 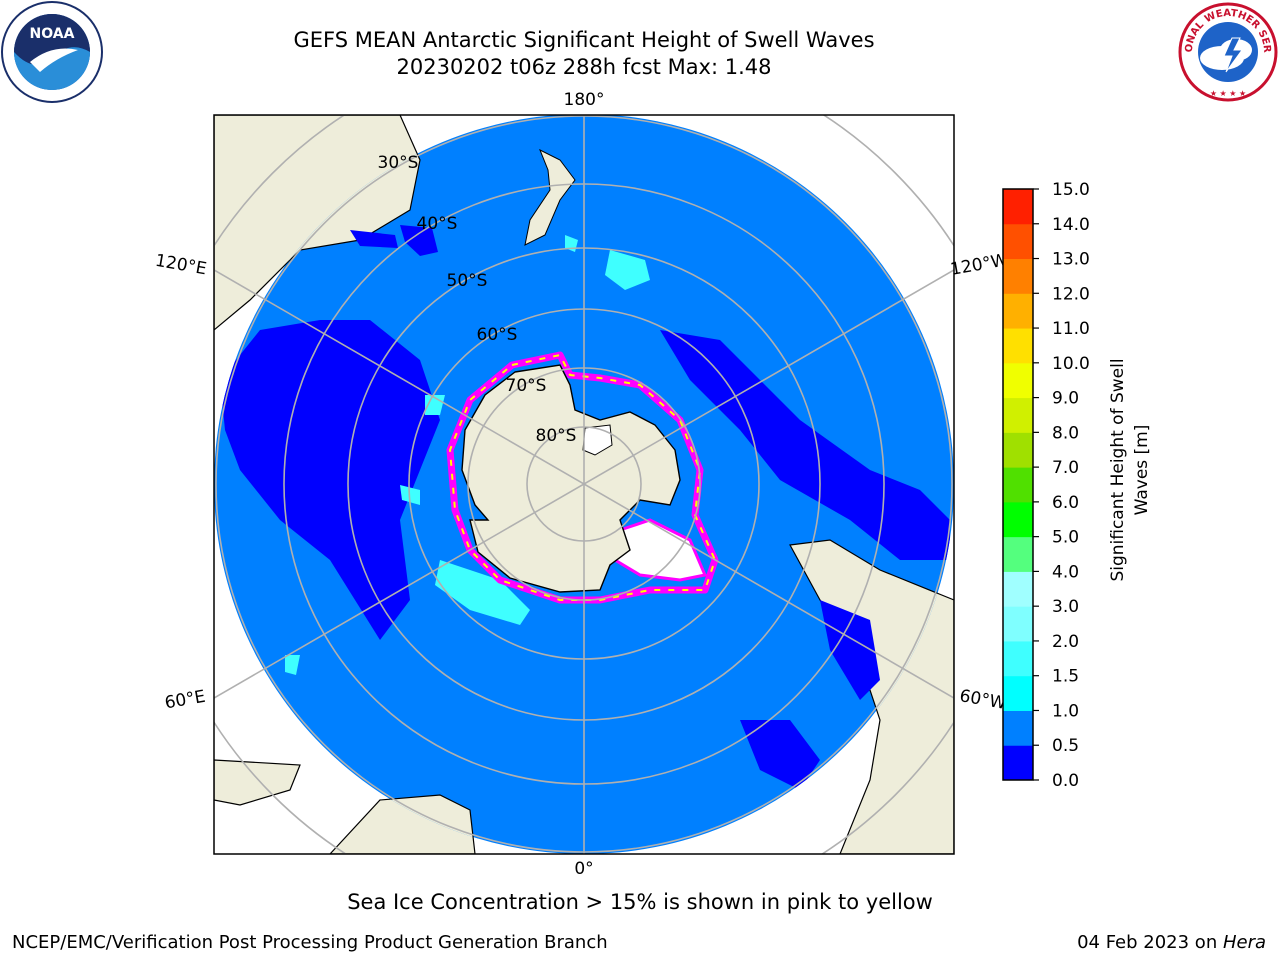 I want to click on colorbar-tick-label: 7.0, so click(x=1065, y=468).